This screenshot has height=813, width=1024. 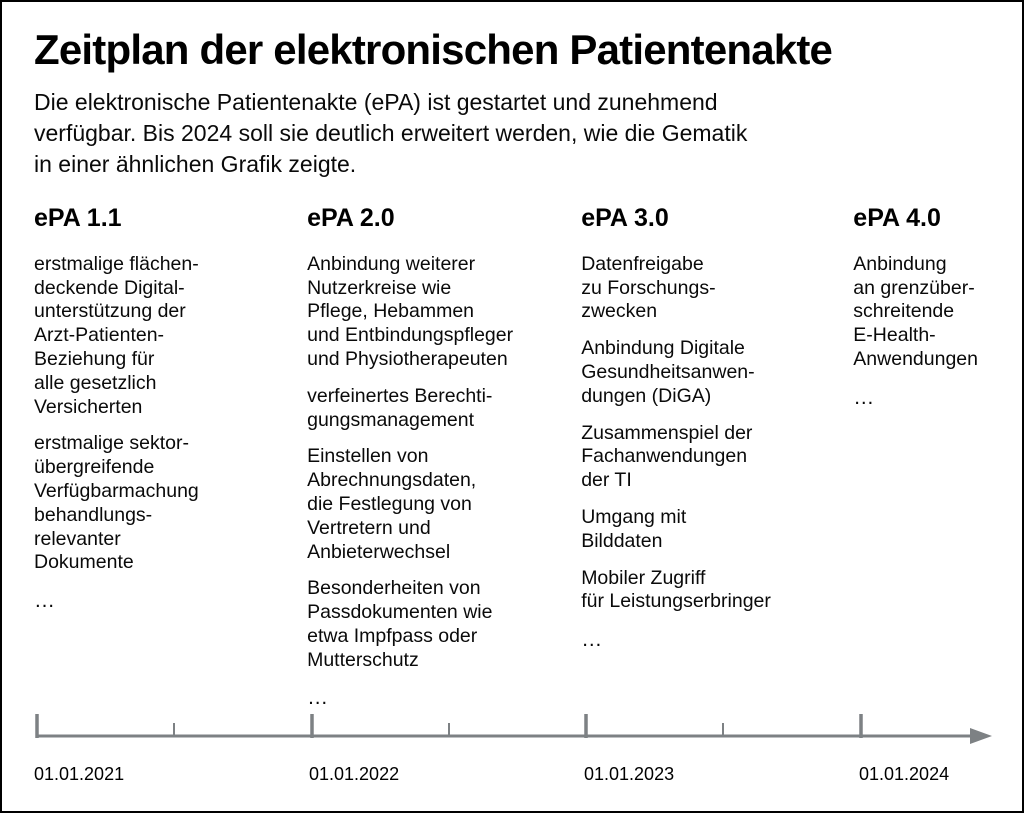 I want to click on date-label-2021: 01.01.2021, so click(x=79, y=774).